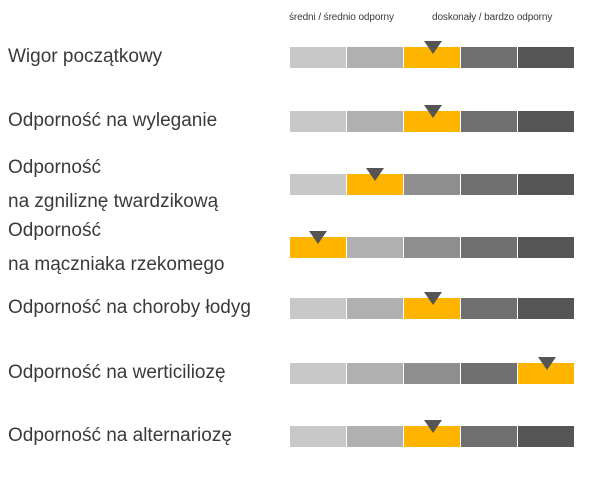  I want to click on trait-label-line: na mączniaka rzekomego, so click(116, 264).